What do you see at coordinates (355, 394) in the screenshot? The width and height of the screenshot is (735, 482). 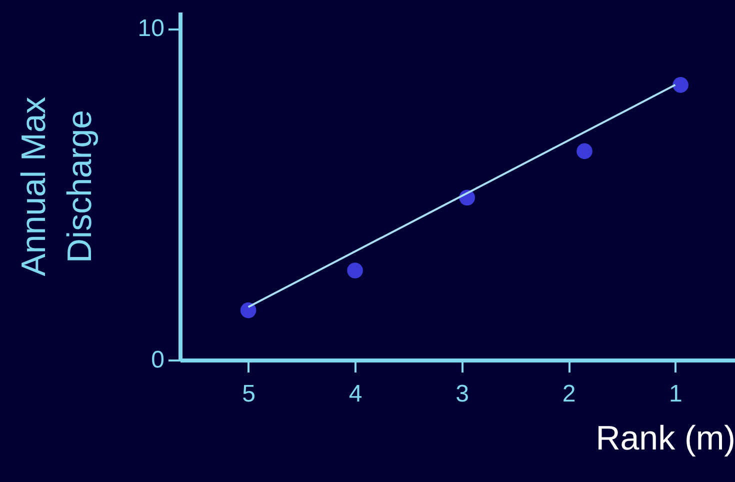 I see `x-tick-label: 4` at bounding box center [355, 394].